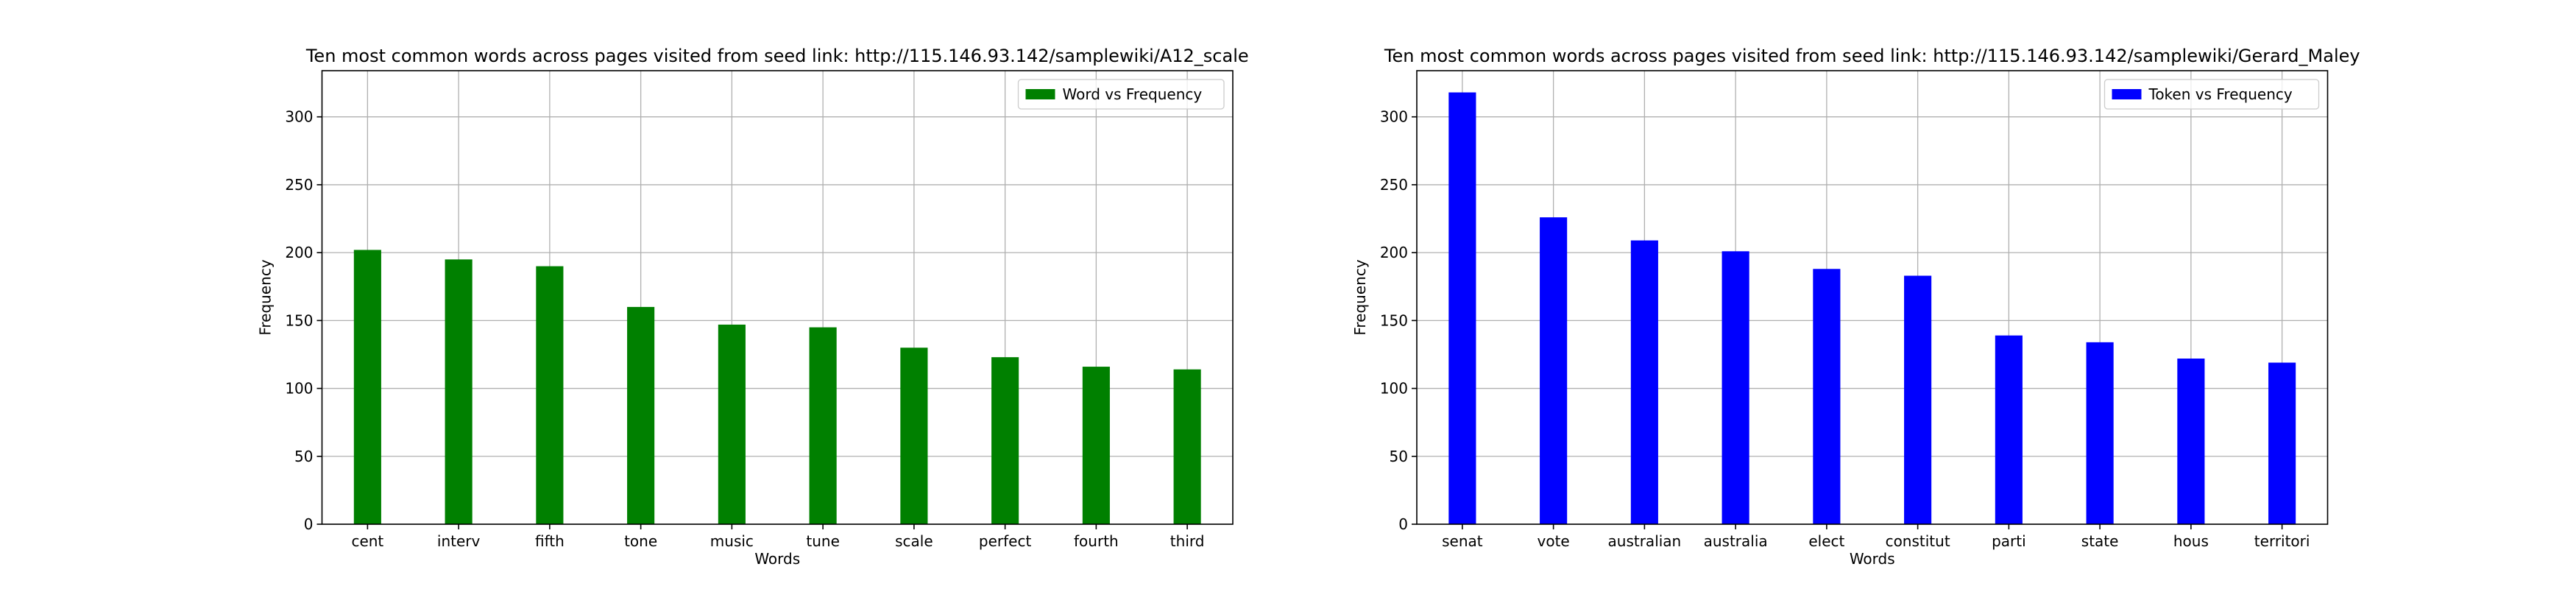 The image size is (2576, 589). What do you see at coordinates (1918, 541) in the screenshot?
I see `x-tick-label: constitut` at bounding box center [1918, 541].